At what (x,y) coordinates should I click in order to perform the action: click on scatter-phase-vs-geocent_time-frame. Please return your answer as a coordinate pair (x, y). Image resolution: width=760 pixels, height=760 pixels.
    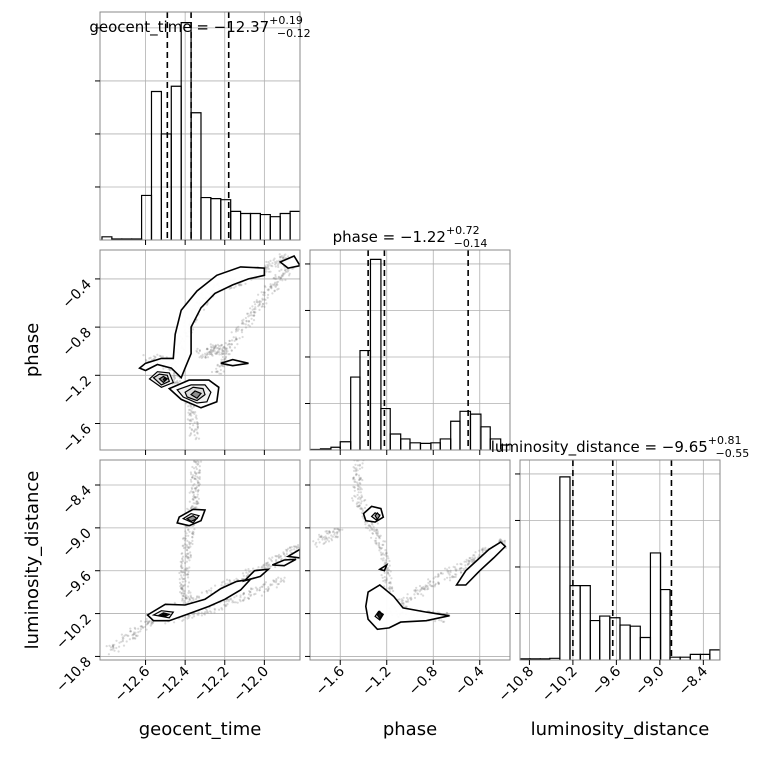
    Looking at the image, I should click on (200, 350).